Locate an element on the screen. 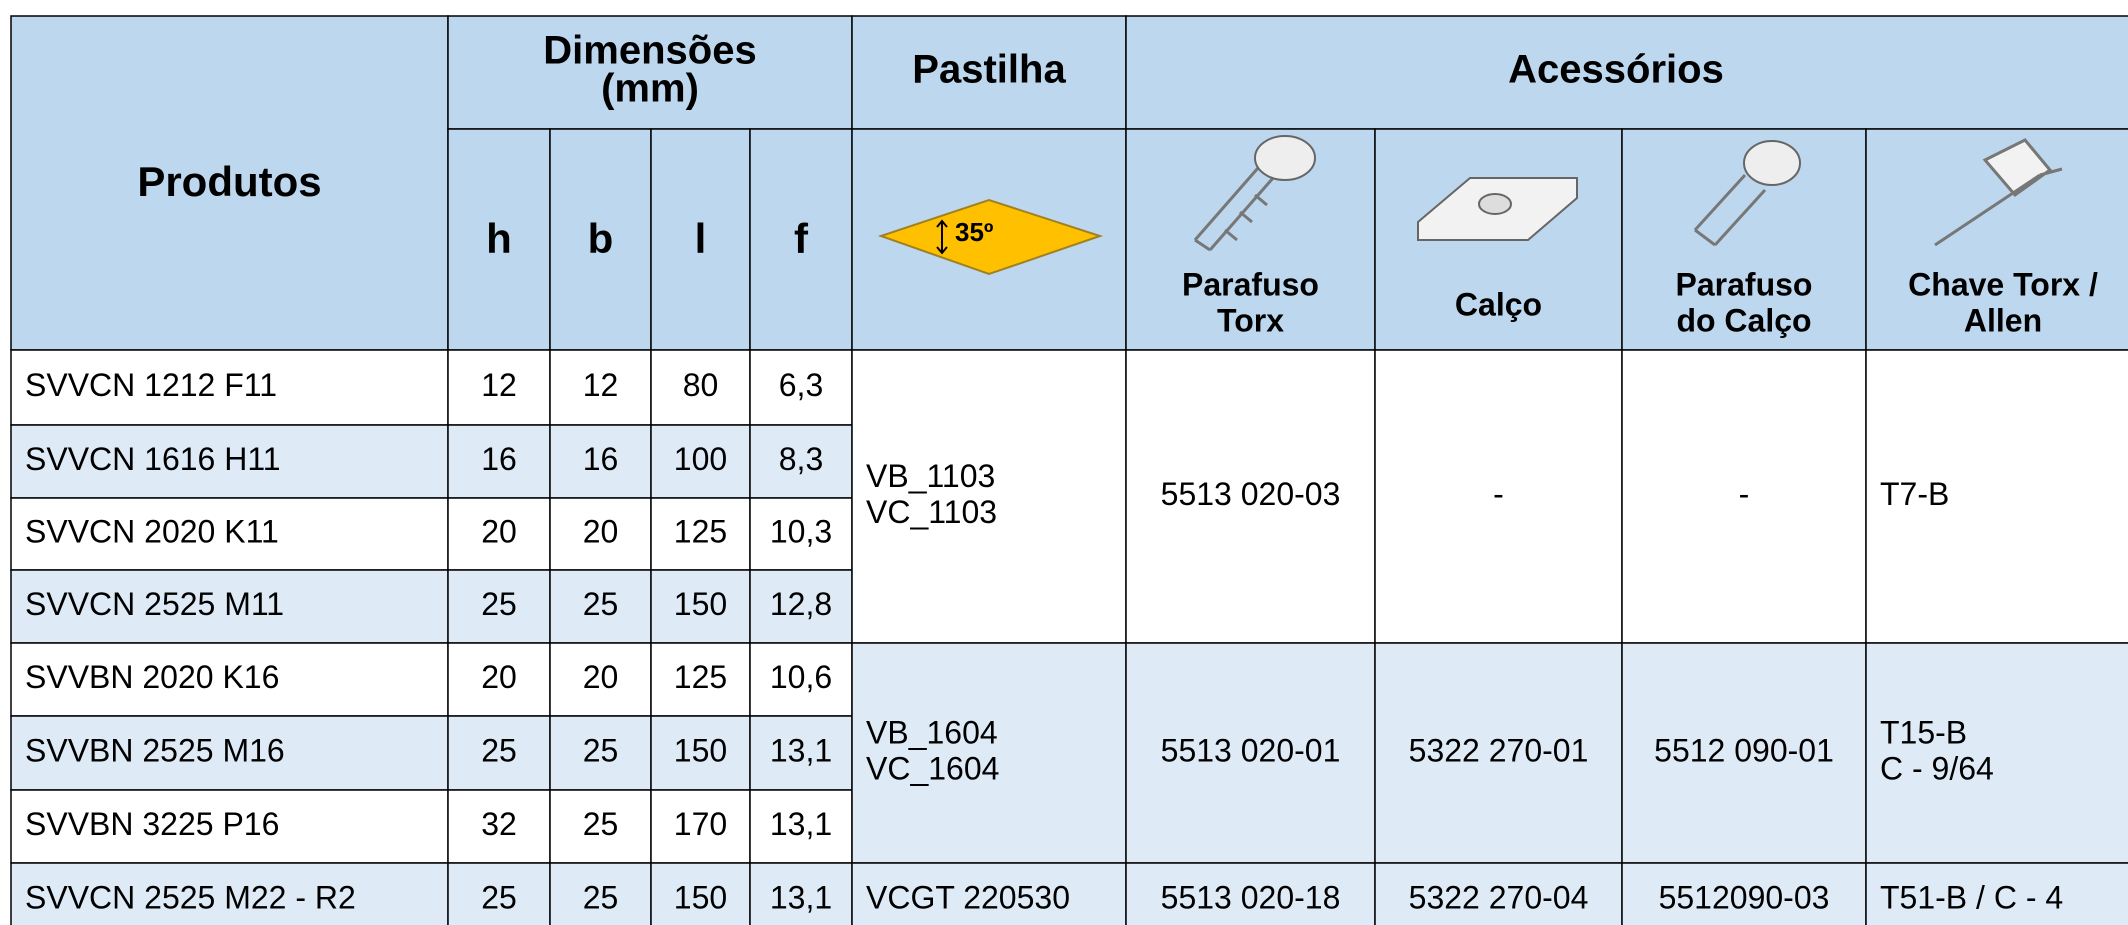  screw2-icon is located at coordinates (1730, 210).